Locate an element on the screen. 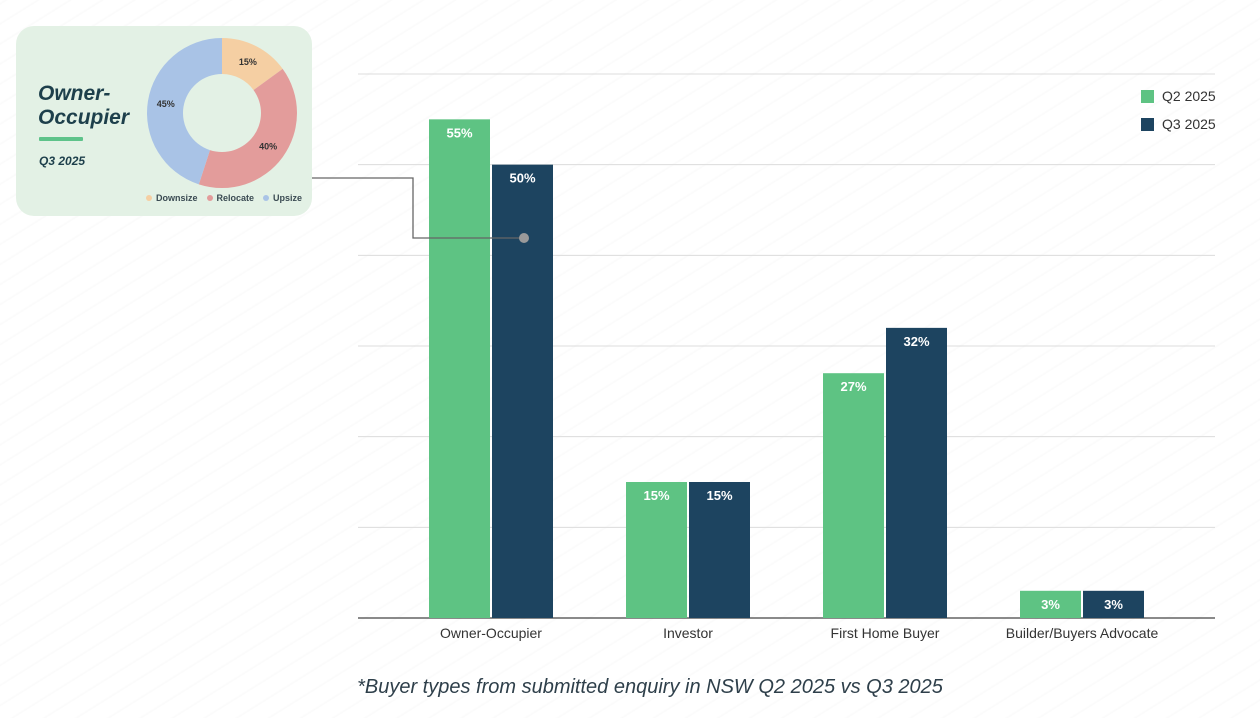  connector-end-dot is located at coordinates (524, 238).